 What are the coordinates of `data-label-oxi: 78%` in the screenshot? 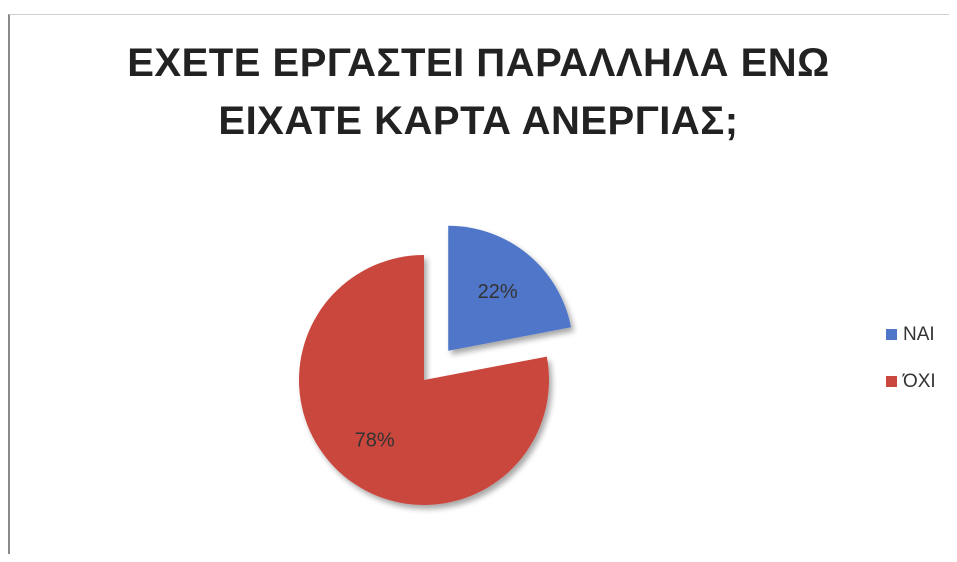 It's located at (375, 441).